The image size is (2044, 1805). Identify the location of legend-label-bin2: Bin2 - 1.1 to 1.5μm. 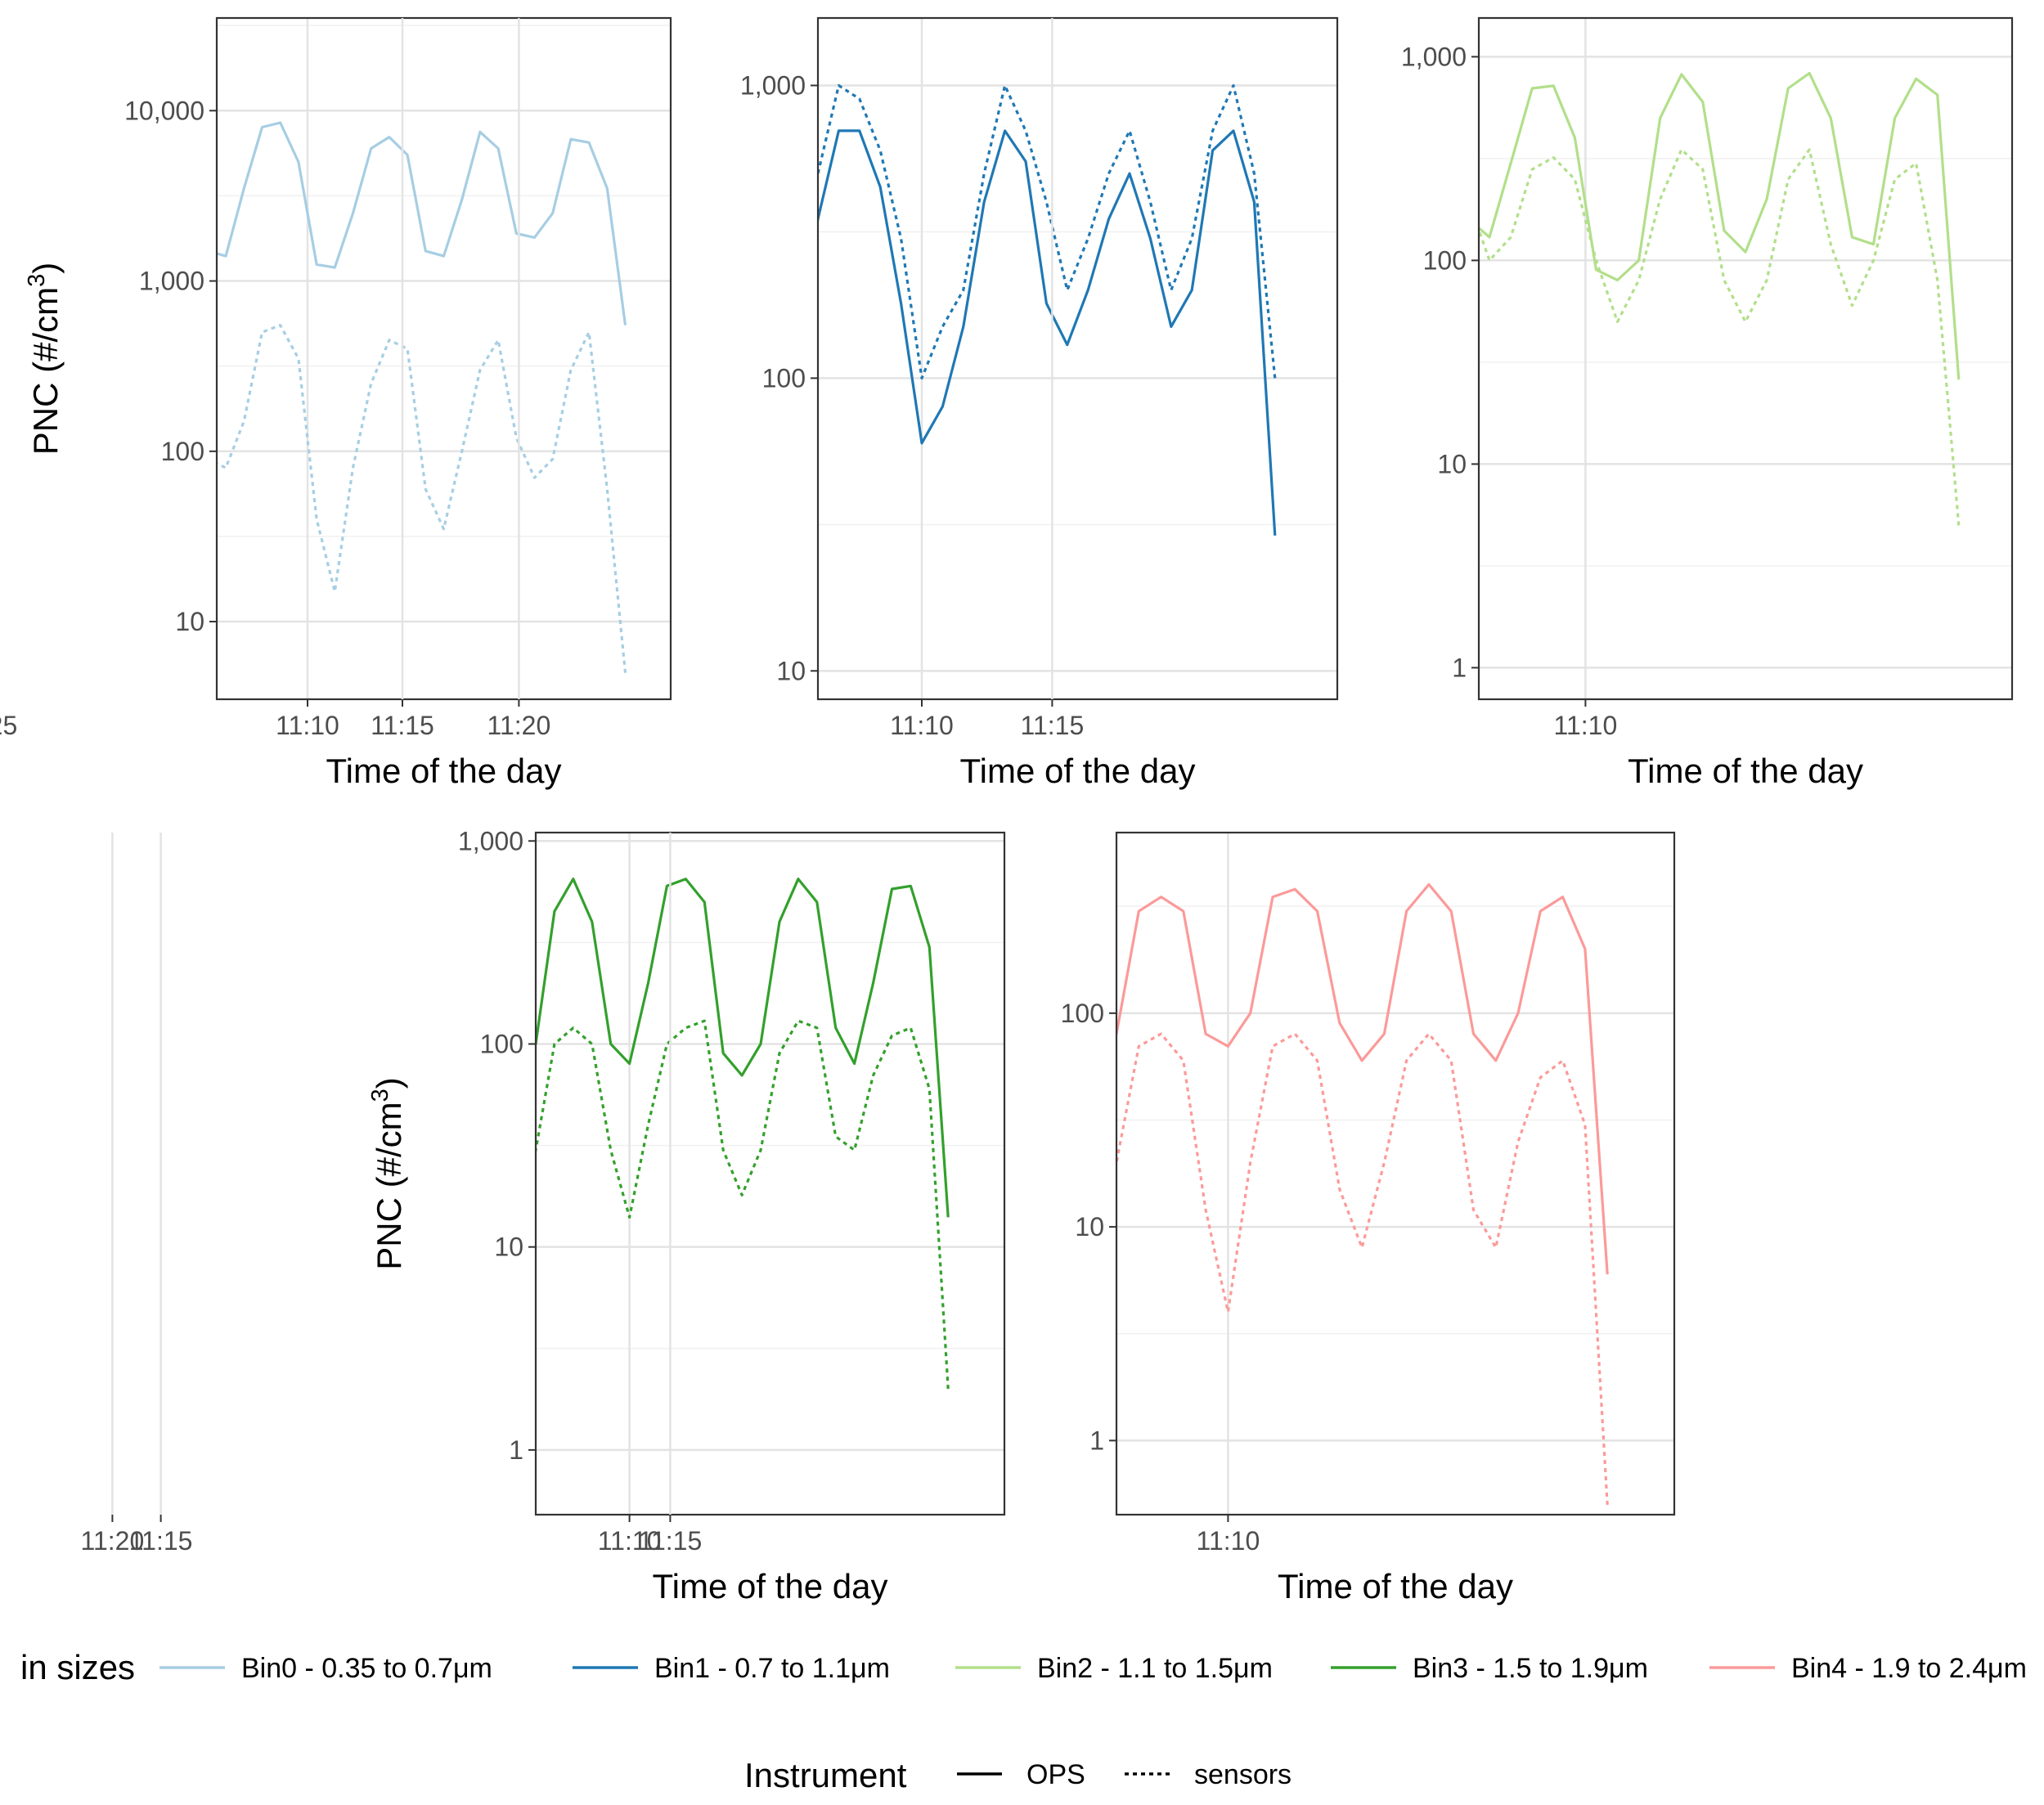
(1155, 1668).